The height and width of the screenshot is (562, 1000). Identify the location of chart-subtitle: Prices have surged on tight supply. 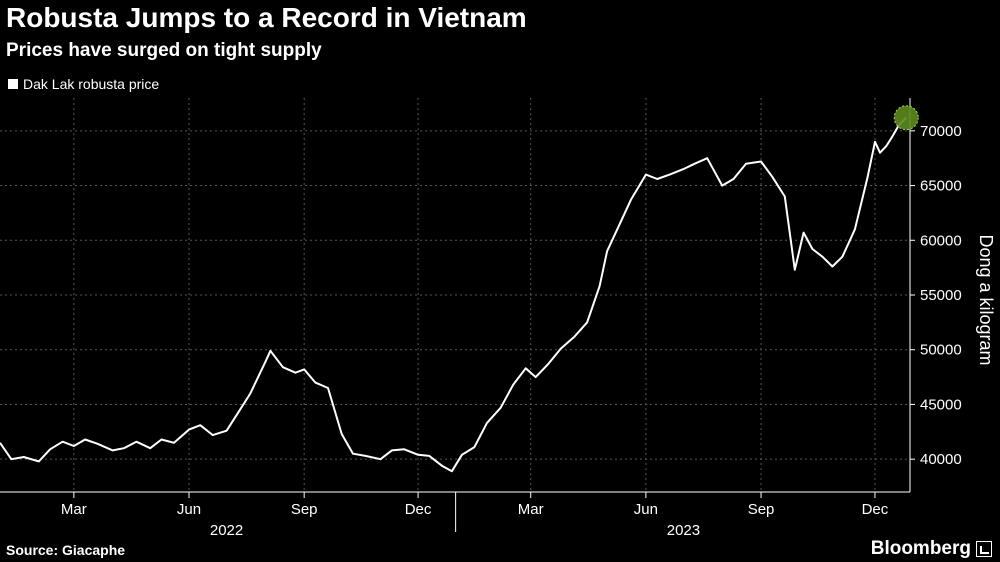
(164, 50).